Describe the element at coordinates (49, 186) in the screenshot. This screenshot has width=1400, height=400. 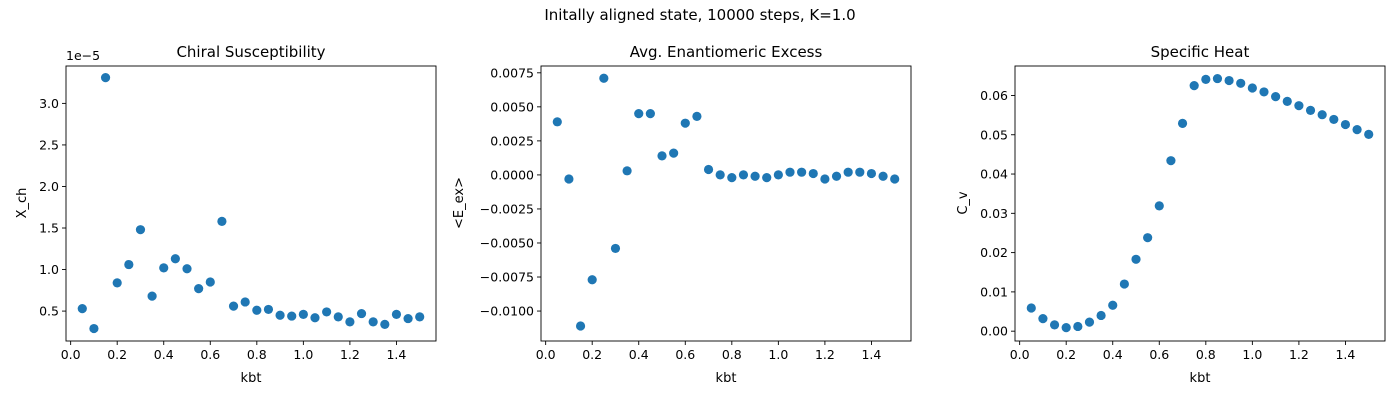
I see `y-tick-label: 2.0` at that location.